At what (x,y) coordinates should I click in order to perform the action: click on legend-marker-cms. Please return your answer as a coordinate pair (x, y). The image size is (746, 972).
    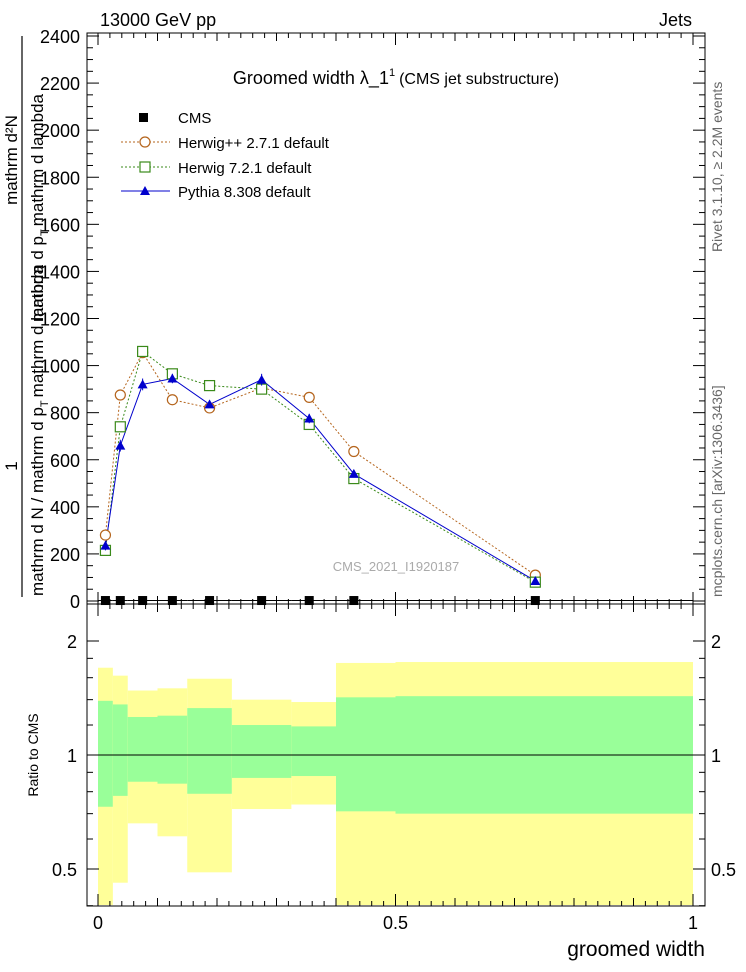
    Looking at the image, I should click on (143, 117).